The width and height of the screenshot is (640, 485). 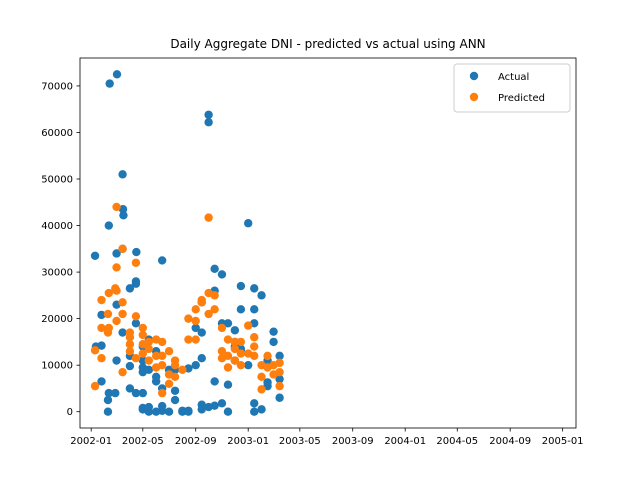 I want to click on y-tick-label: 10000, so click(x=57, y=366).